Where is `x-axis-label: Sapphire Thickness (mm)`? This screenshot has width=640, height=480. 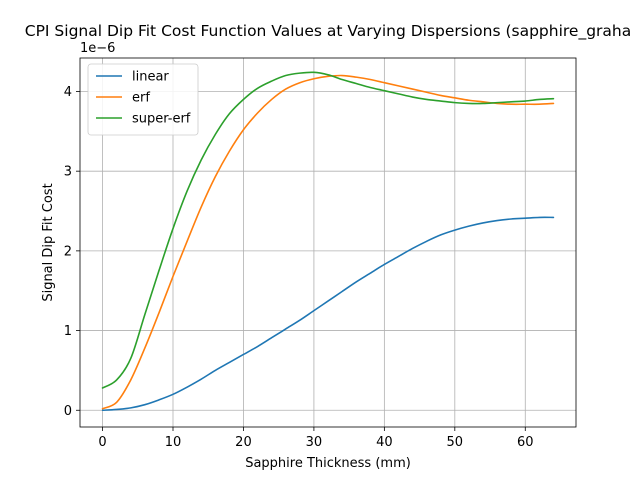 x-axis-label: Sapphire Thickness (mm) is located at coordinates (328, 463).